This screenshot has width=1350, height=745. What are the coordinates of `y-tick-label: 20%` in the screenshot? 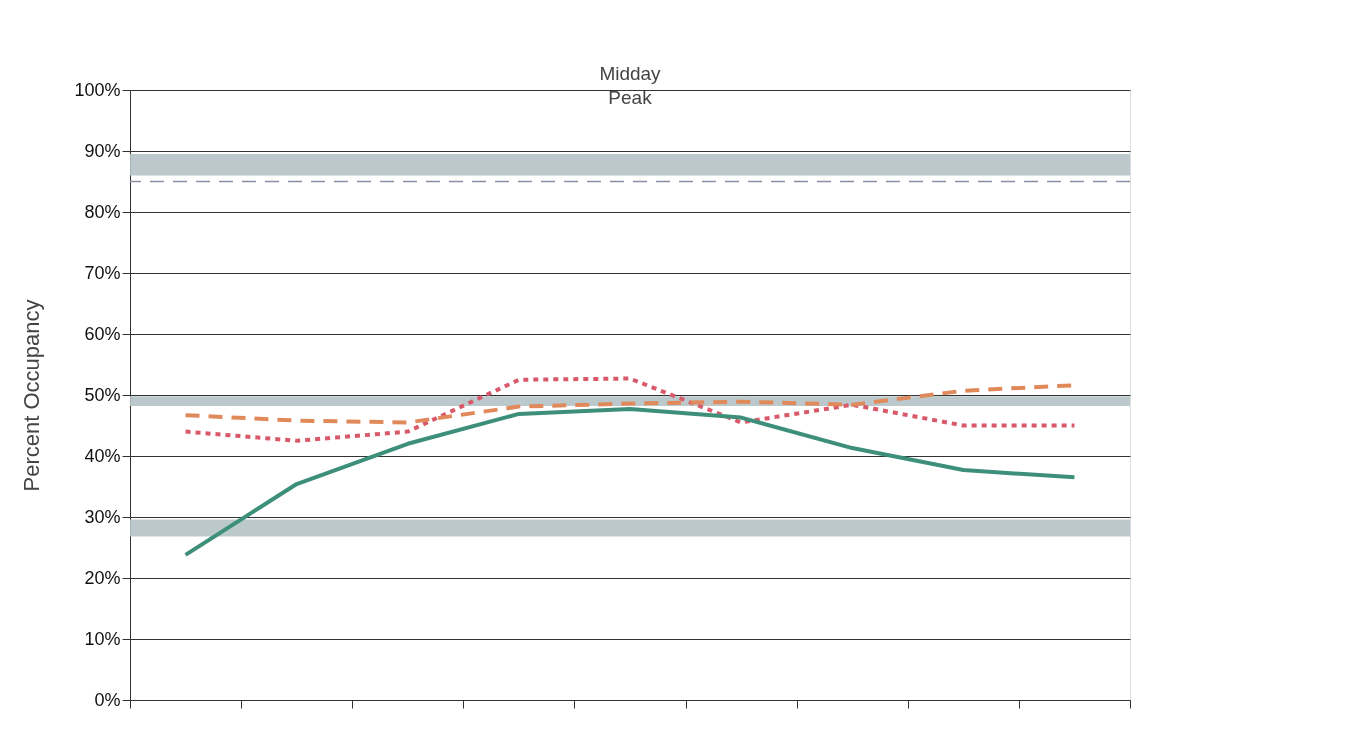 It's located at (102, 577).